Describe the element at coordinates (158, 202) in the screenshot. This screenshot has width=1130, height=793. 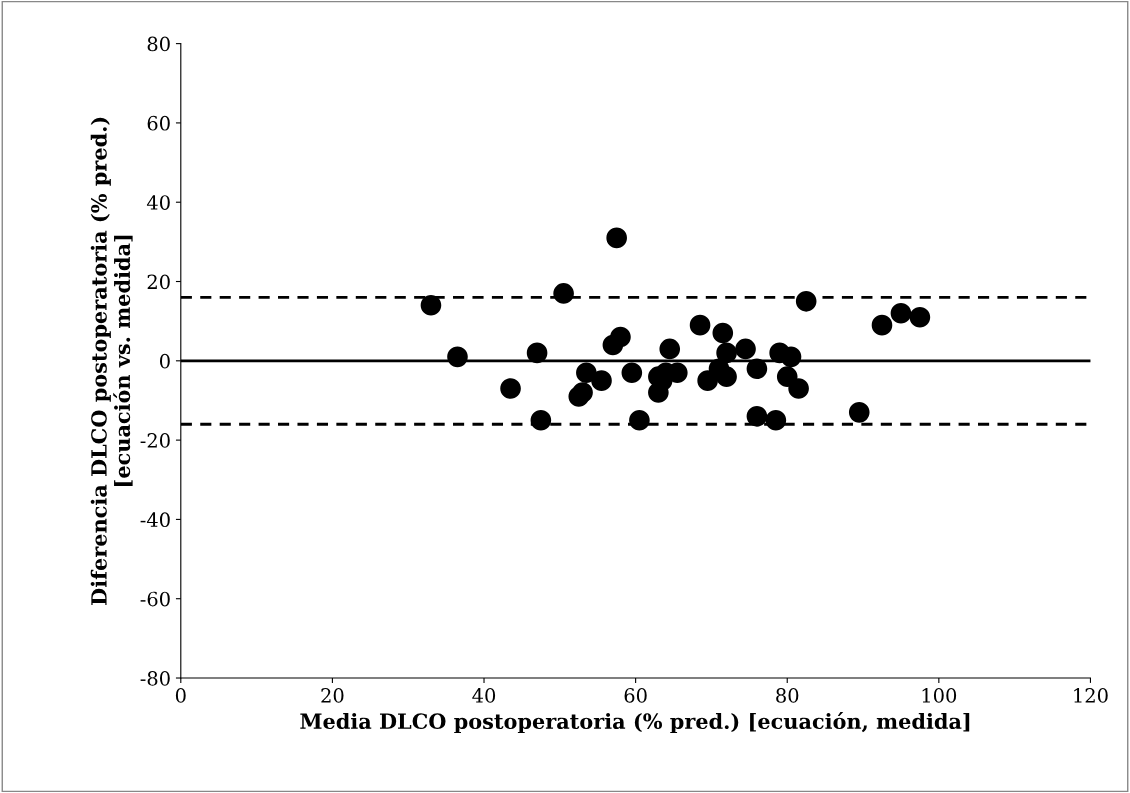
I see `y-tick-label: 40` at that location.